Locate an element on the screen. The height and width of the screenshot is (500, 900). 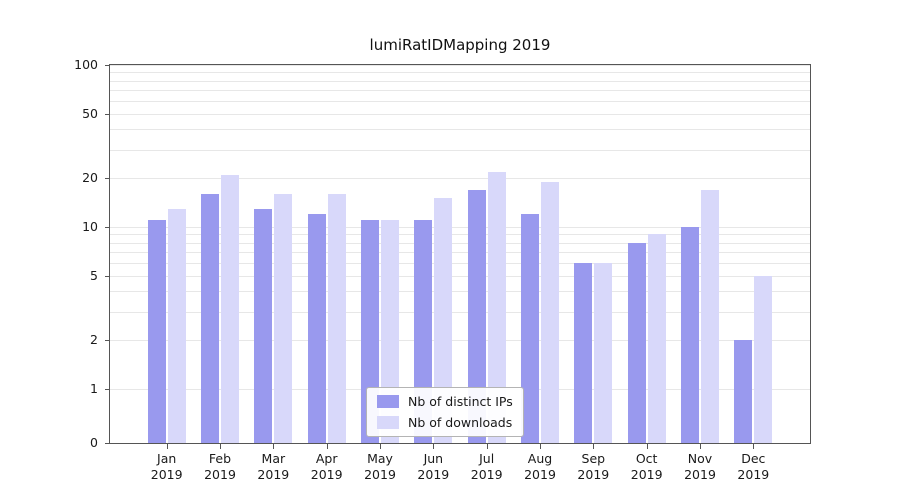
legend-item-distinct-ips: Nb of distinct IPs is located at coordinates (445, 401).